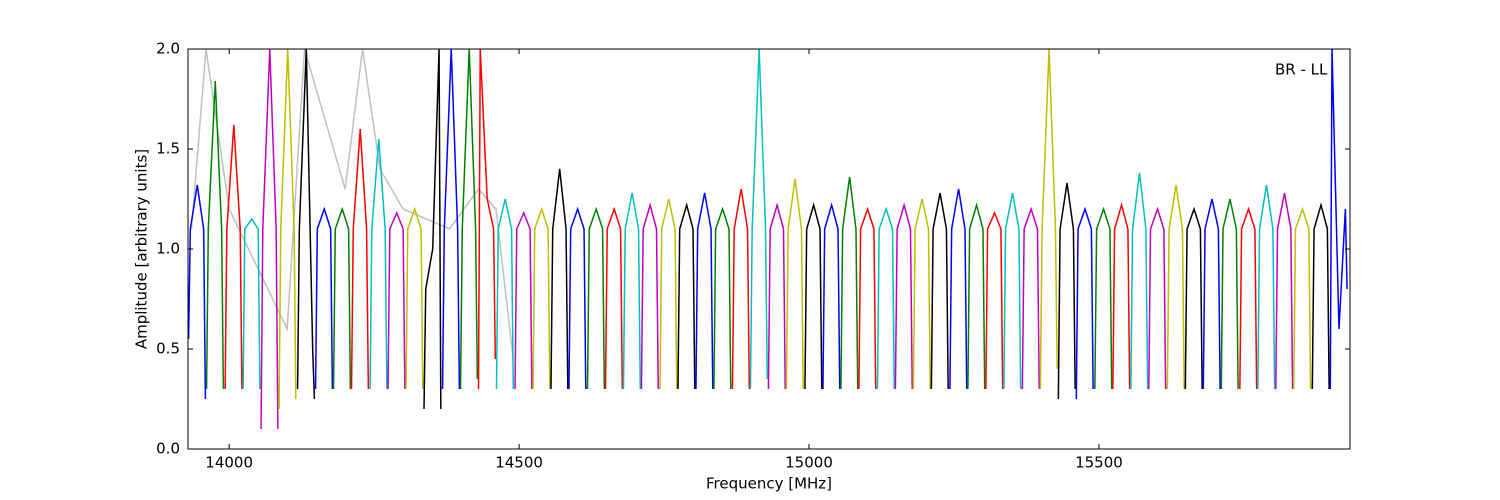 The height and width of the screenshot is (500, 1500). What do you see at coordinates (168, 449) in the screenshot?
I see `y-tick-label: 0.0` at bounding box center [168, 449].